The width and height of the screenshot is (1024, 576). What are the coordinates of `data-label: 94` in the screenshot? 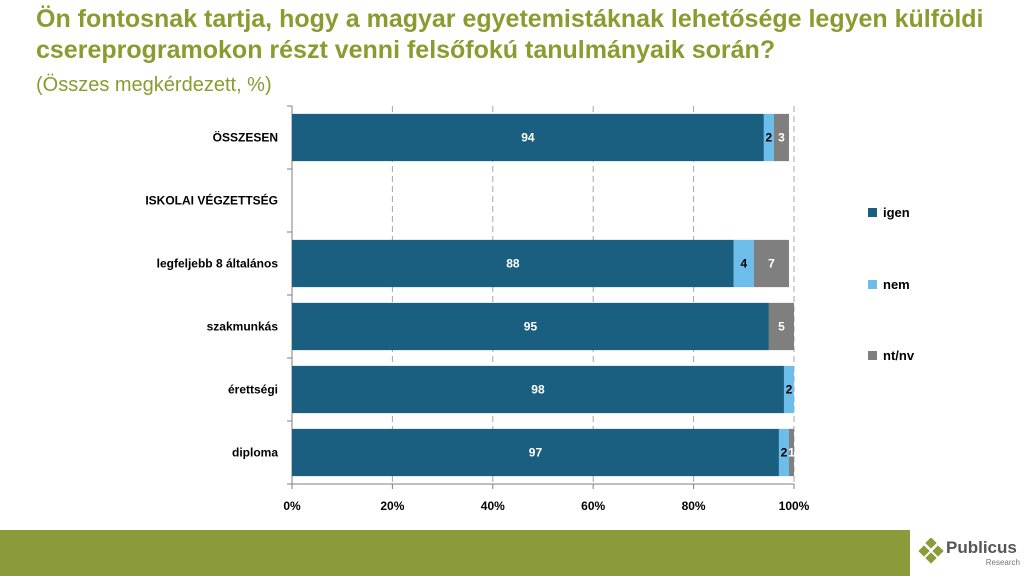 It's located at (528, 138).